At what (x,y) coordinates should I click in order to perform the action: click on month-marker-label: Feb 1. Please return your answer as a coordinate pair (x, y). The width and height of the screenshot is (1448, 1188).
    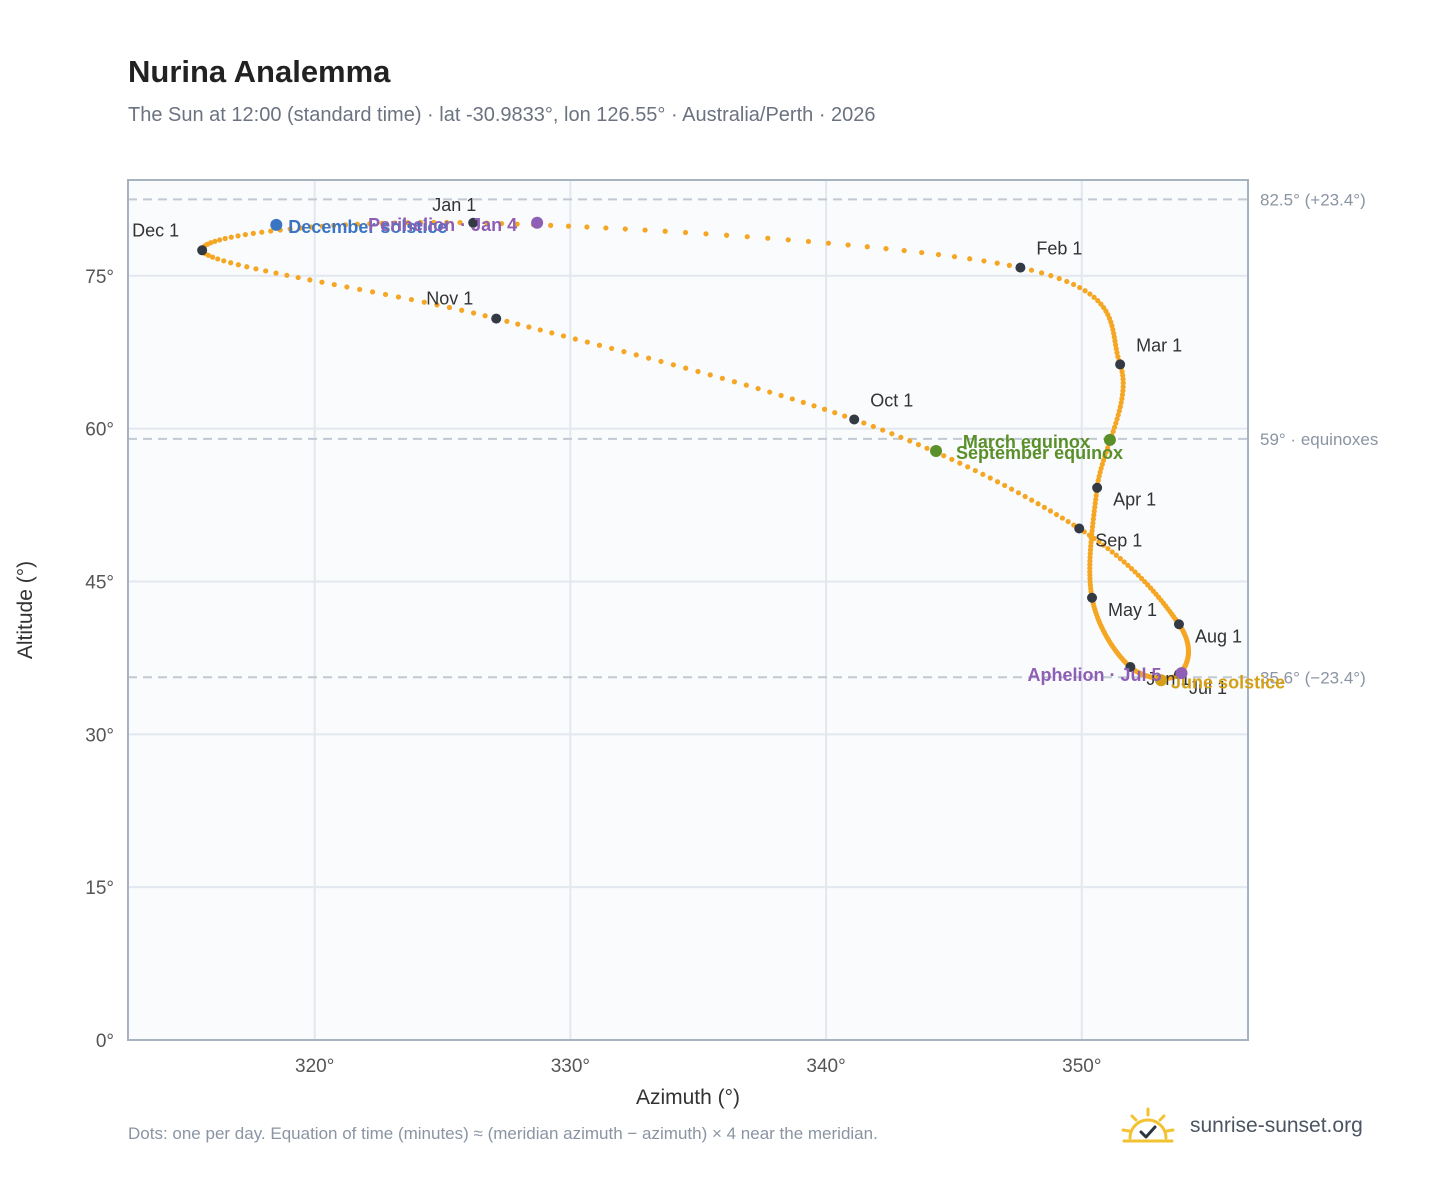
    Looking at the image, I should click on (1059, 249).